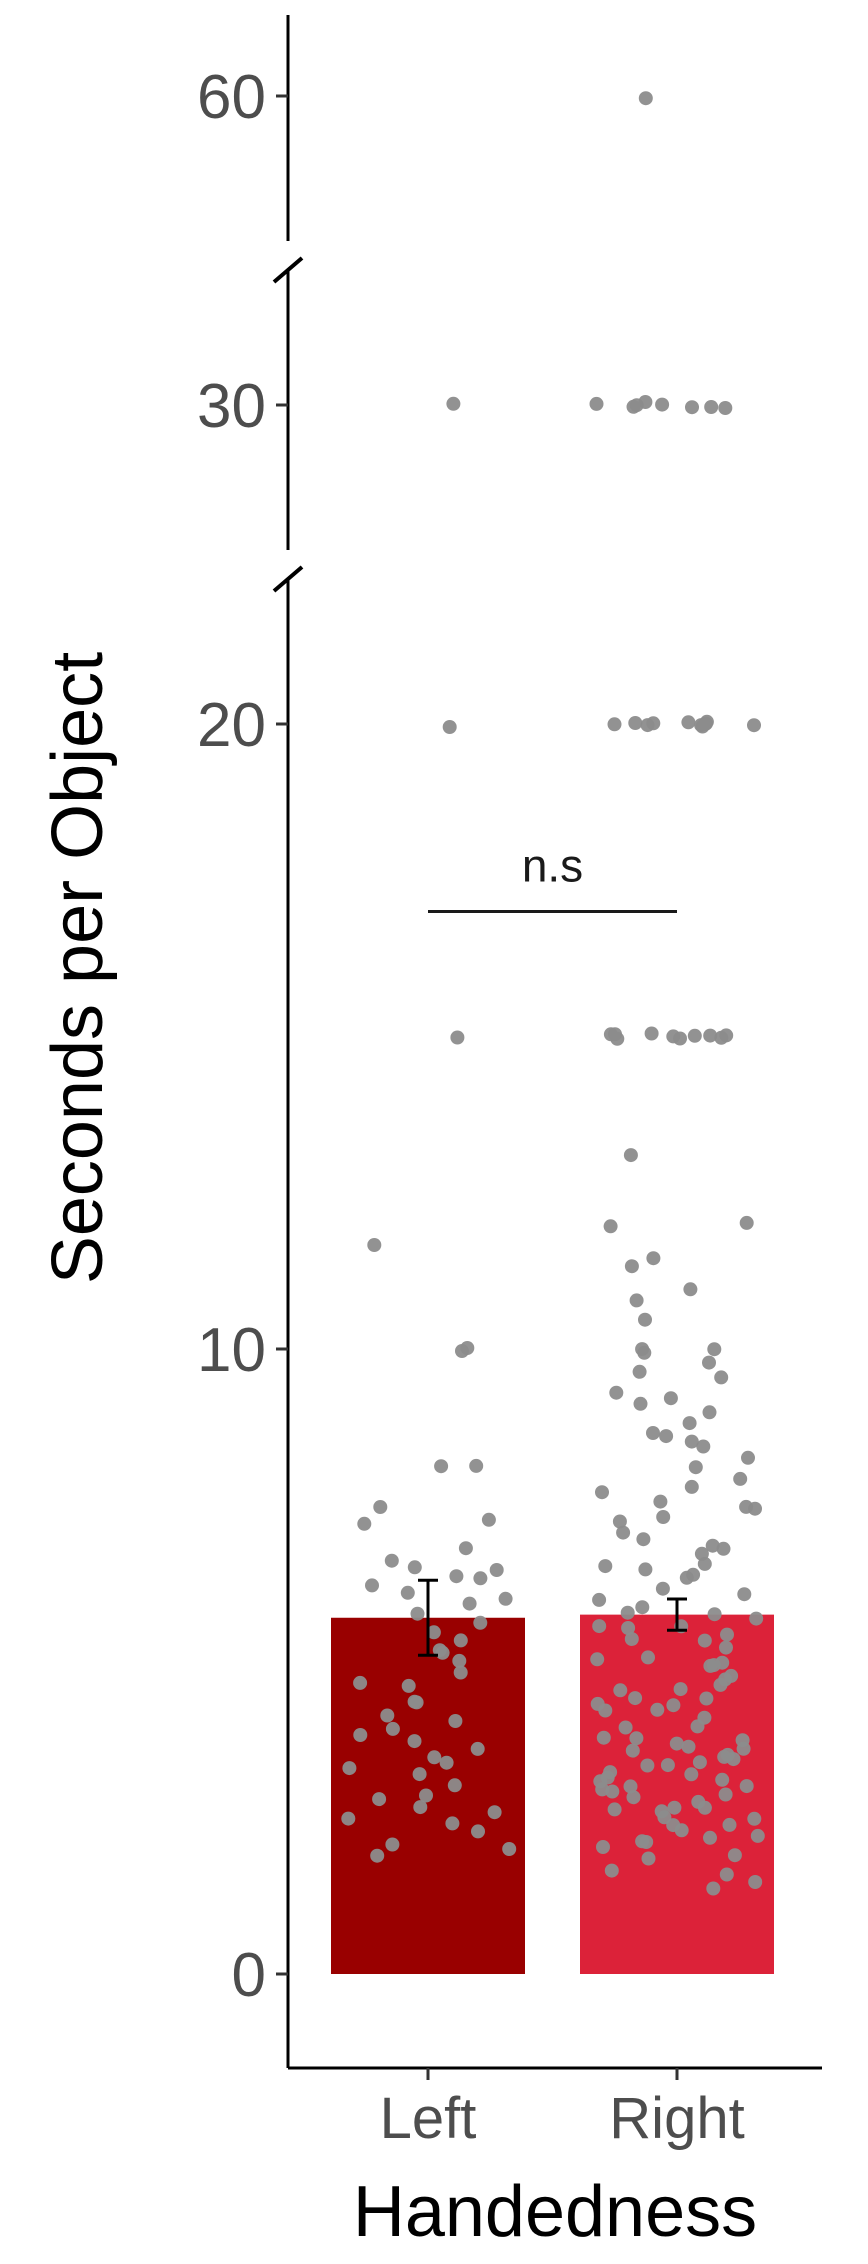 The height and width of the screenshot is (2264, 868). Describe the element at coordinates (78, 968) in the screenshot. I see `y-axis-title: Seconds per Object` at that location.